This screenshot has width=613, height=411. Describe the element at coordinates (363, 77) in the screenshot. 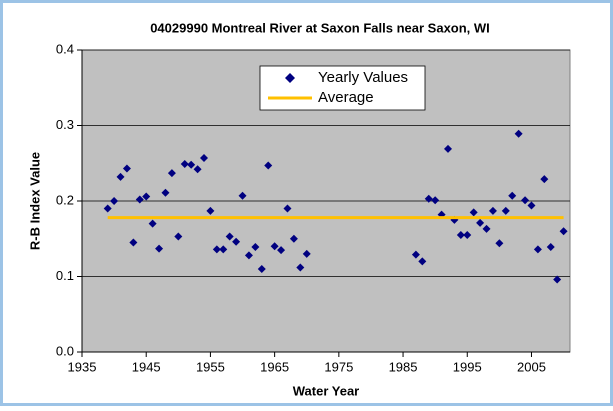

I see `legend-label: Yearly Values` at that location.